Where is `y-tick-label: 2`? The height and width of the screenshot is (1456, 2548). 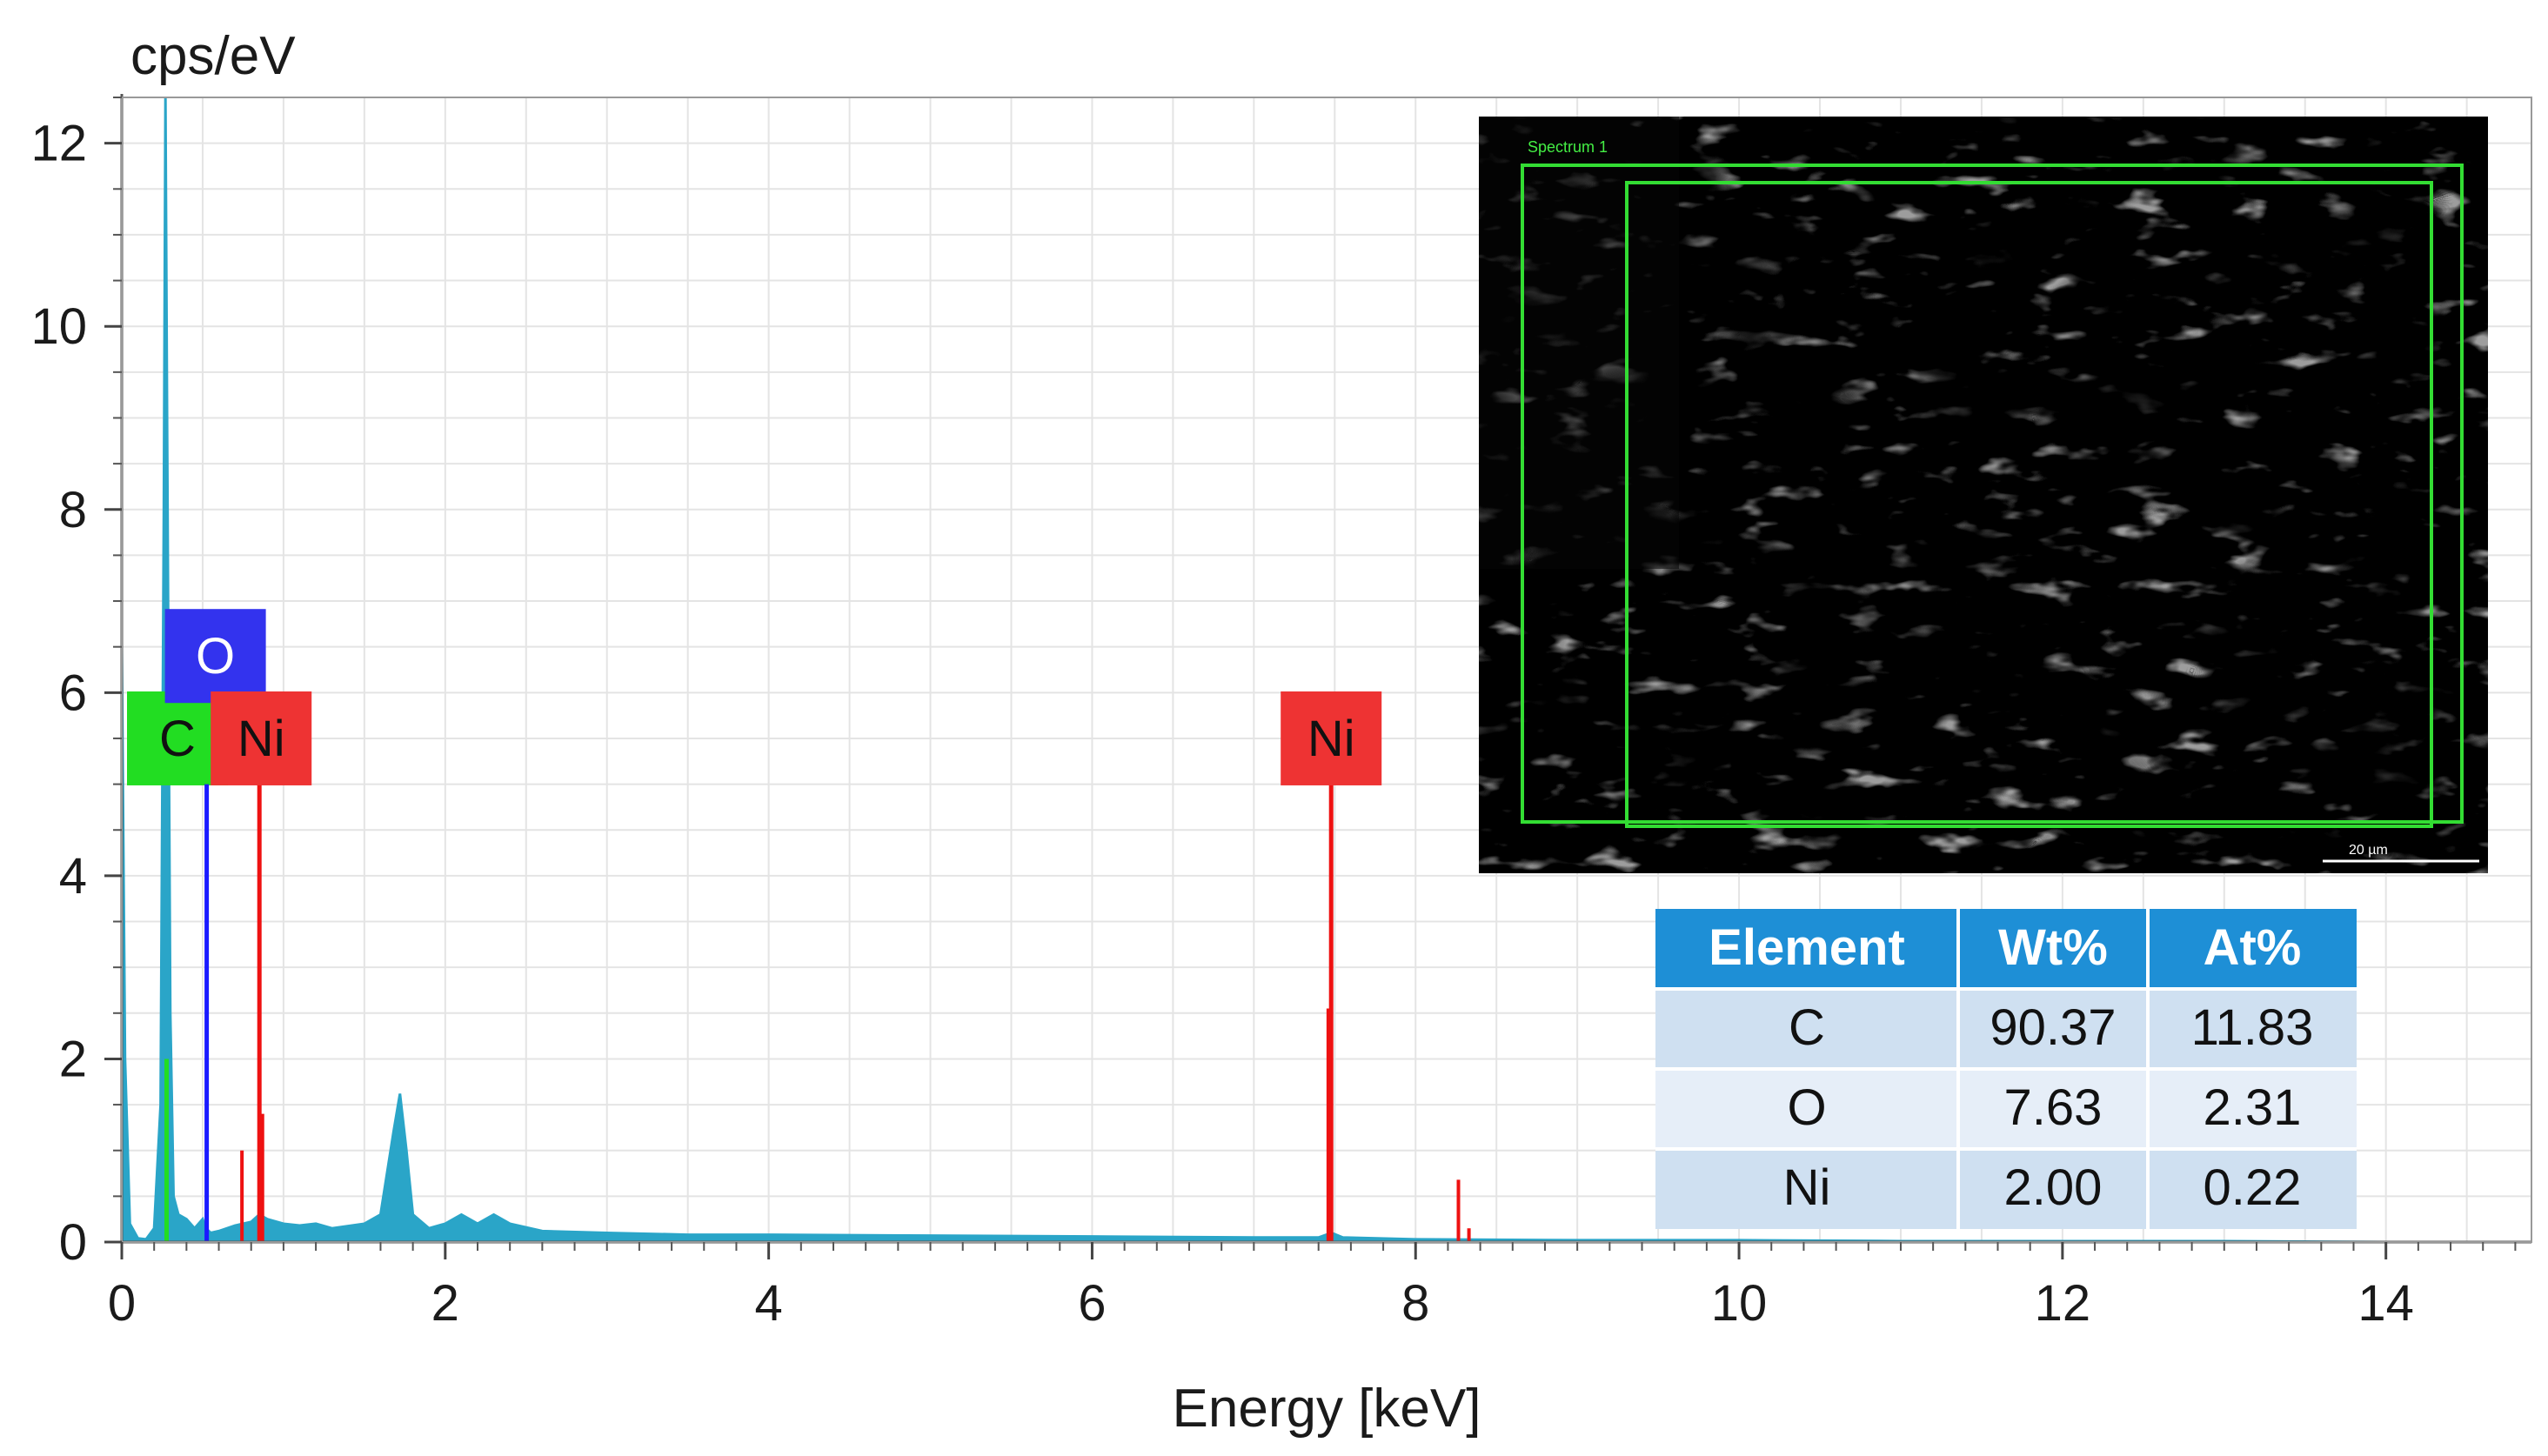
y-tick-label: 2 is located at coordinates (73, 1059).